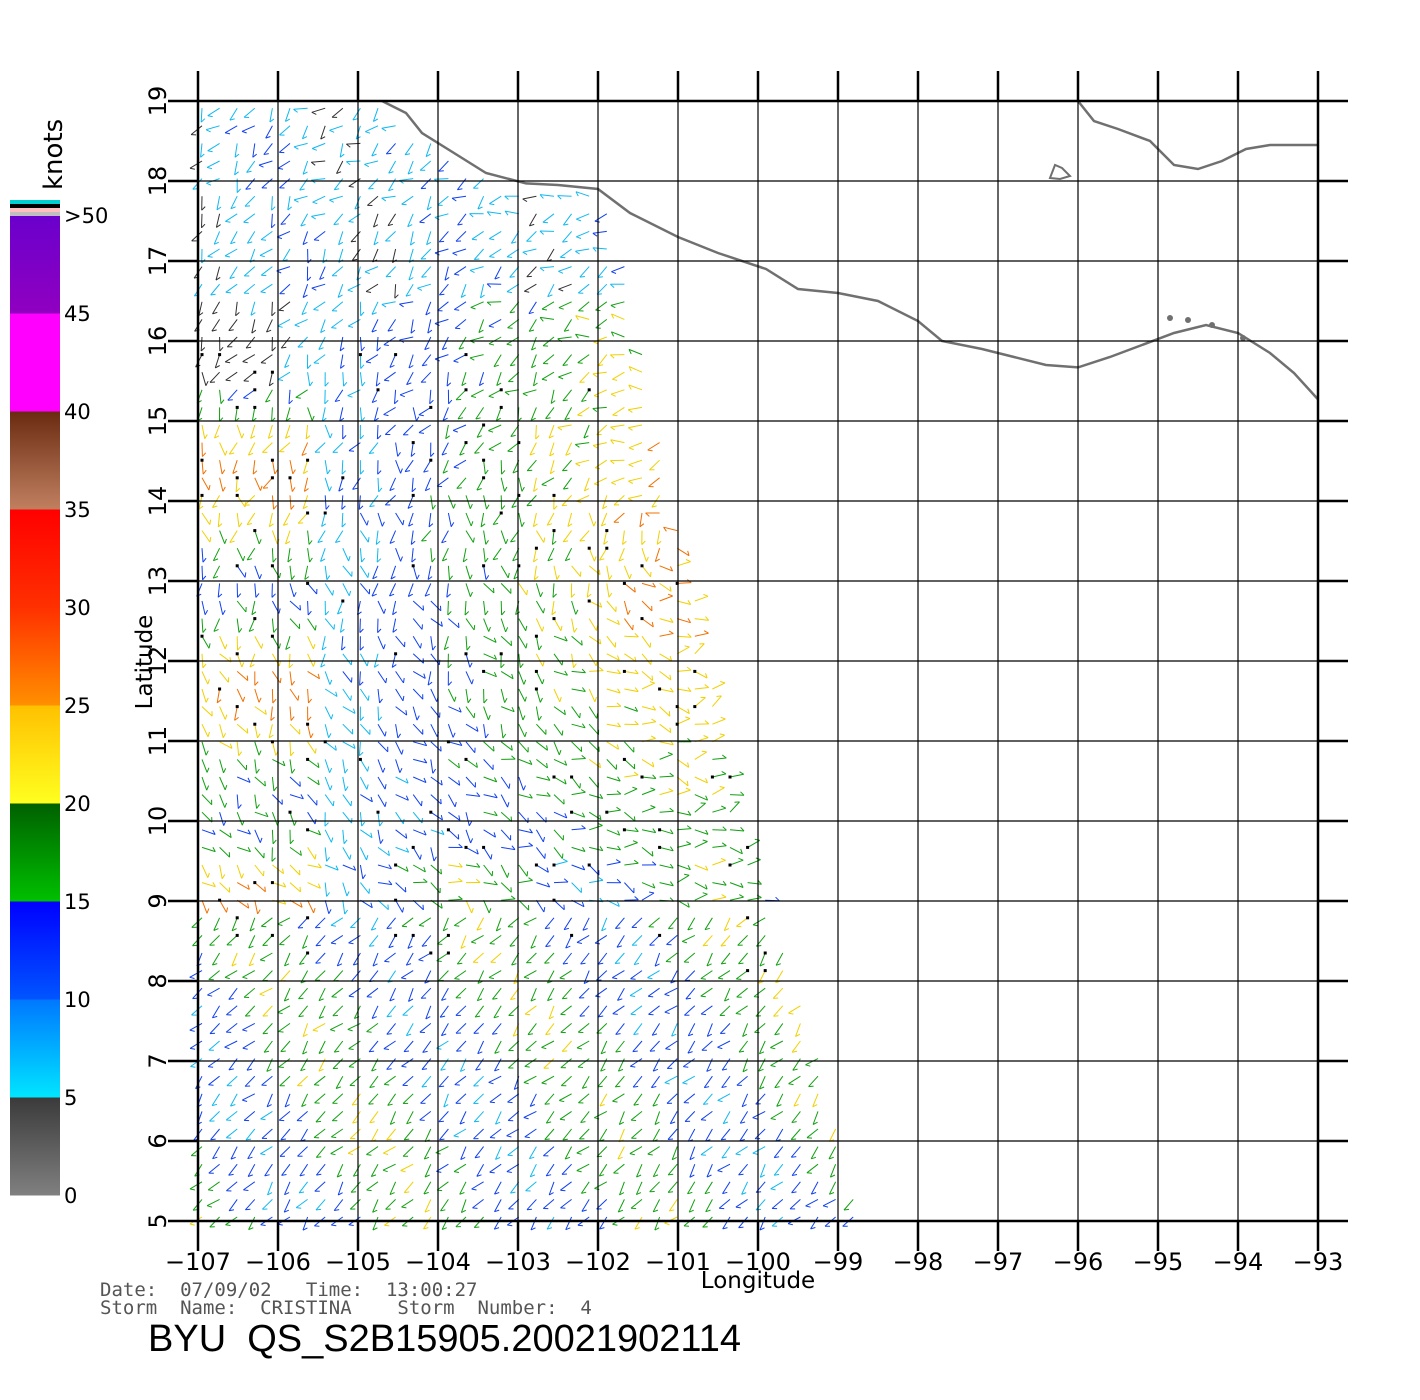 The height and width of the screenshot is (1400, 1420). What do you see at coordinates (1078, 1262) in the screenshot?
I see `x-tick-label: −96` at bounding box center [1078, 1262].